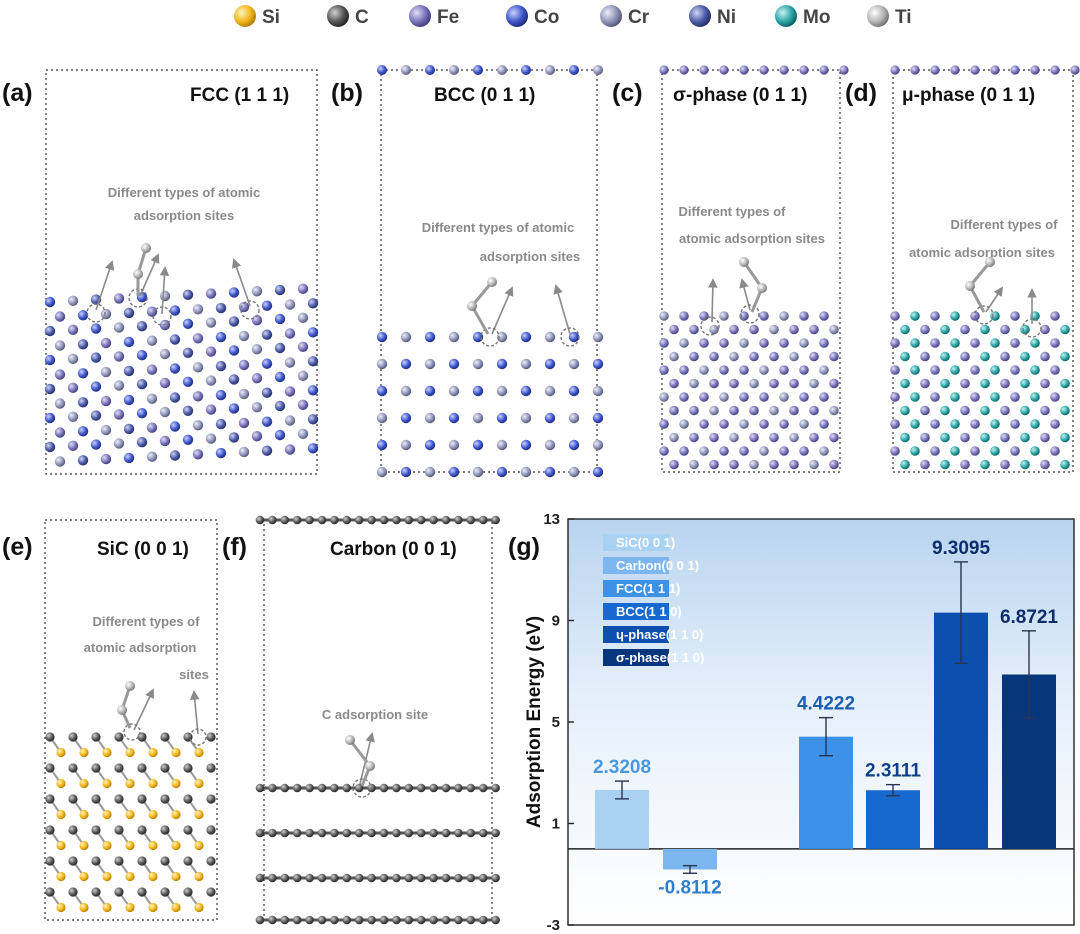 This screenshot has width=1080, height=934. What do you see at coordinates (861, 93) in the screenshot?
I see `panel-letter: (d)` at bounding box center [861, 93].